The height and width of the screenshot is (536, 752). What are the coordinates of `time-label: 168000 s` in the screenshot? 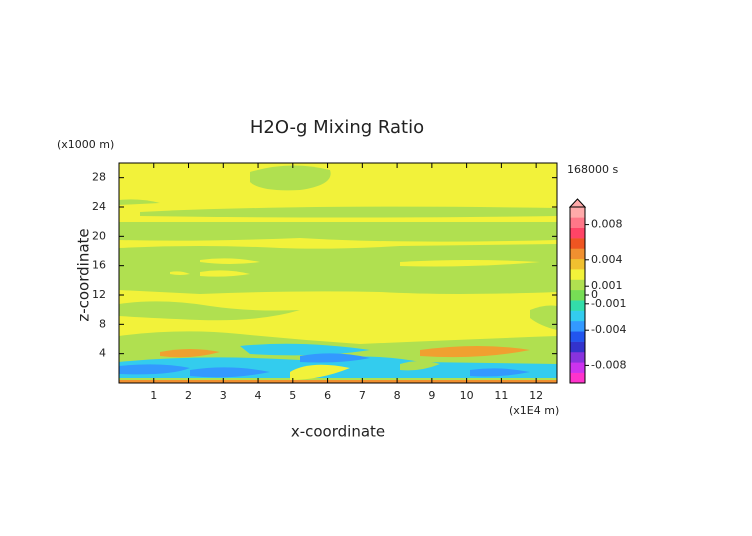 It's located at (592, 169).